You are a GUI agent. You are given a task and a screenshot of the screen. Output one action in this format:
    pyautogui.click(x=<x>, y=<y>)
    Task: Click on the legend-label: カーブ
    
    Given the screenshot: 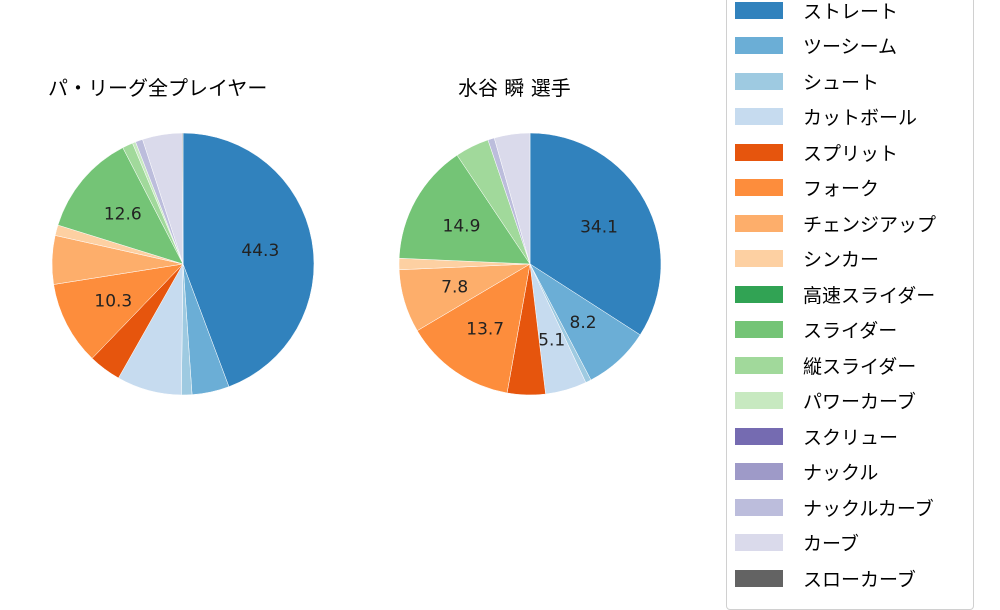 What is the action you would take?
    pyautogui.click(x=831, y=544)
    